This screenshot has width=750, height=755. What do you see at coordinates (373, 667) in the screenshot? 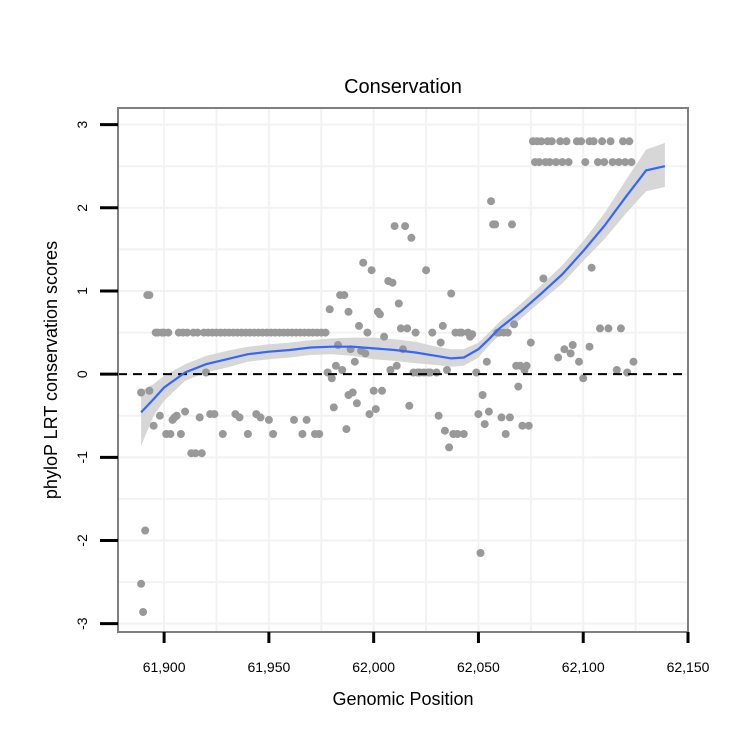
I see `x-tick-label: 62,000` at bounding box center [373, 667].